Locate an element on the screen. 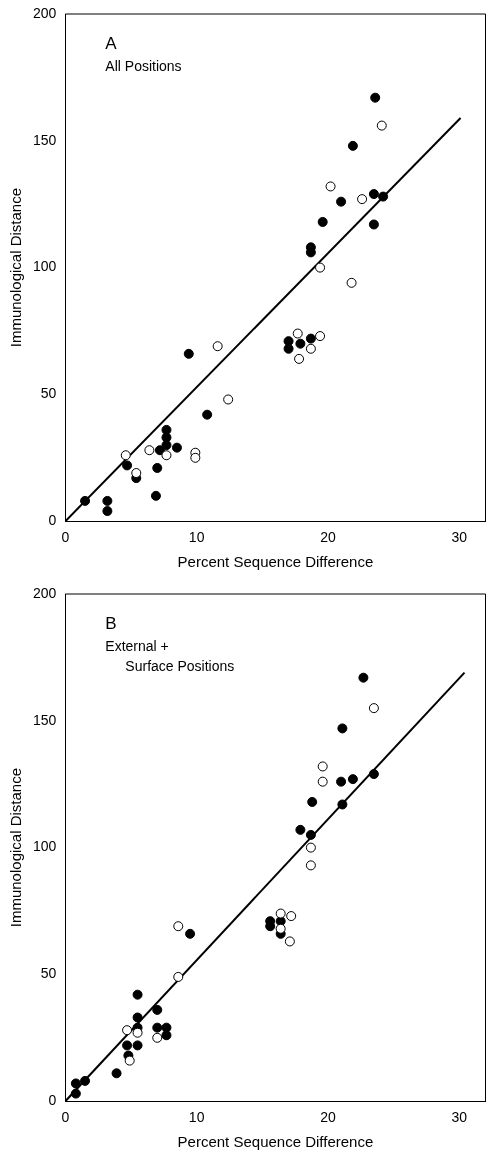 This screenshot has height=1161, width=491. annotation: B is located at coordinates (111, 624).